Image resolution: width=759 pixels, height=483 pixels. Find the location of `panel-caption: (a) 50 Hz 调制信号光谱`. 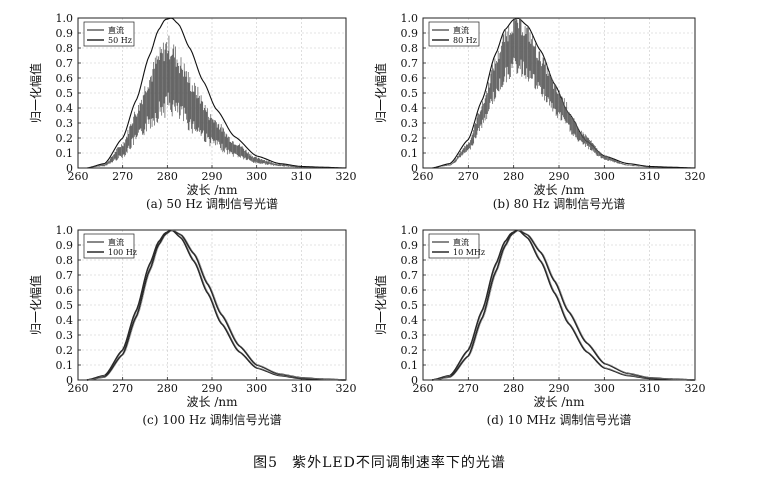

panel-caption: (a) 50 Hz 调制信号光谱 is located at coordinates (212, 204).